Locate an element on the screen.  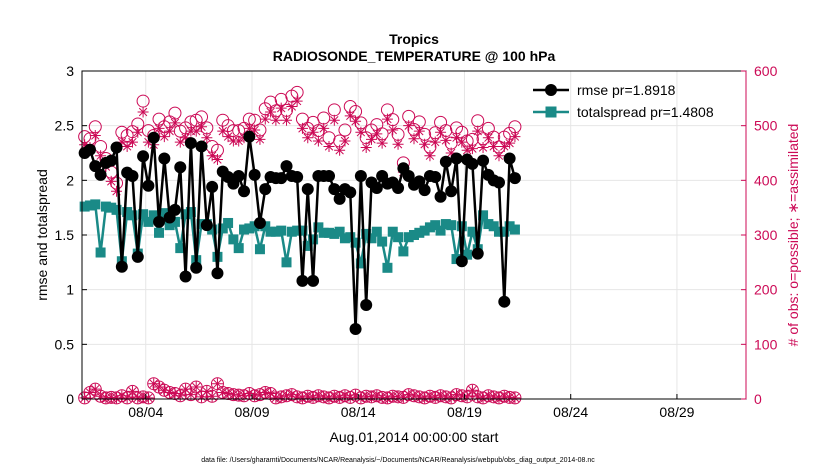
legend-rmse-label: rmse pr=1.8918 is located at coordinates (626, 90).